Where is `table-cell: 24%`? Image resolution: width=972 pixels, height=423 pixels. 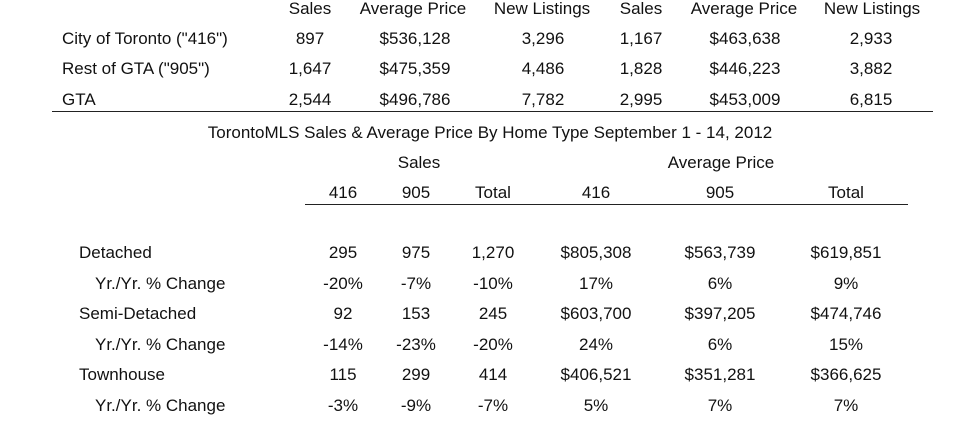 table-cell: 24% is located at coordinates (596, 344).